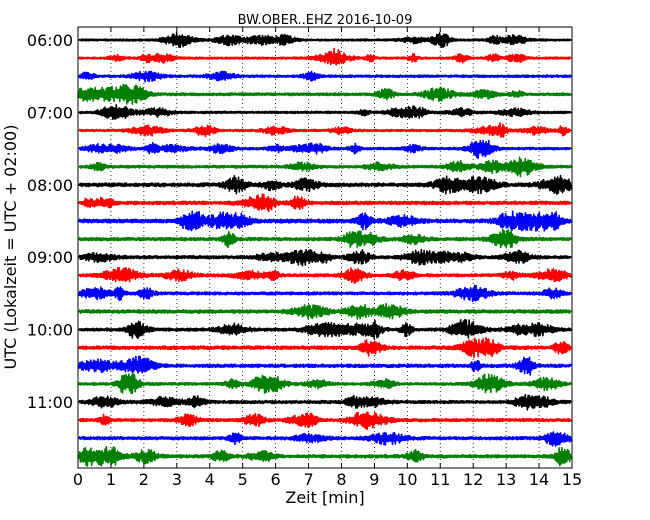  I want to click on y-tick-label: 10:00, so click(50, 330).